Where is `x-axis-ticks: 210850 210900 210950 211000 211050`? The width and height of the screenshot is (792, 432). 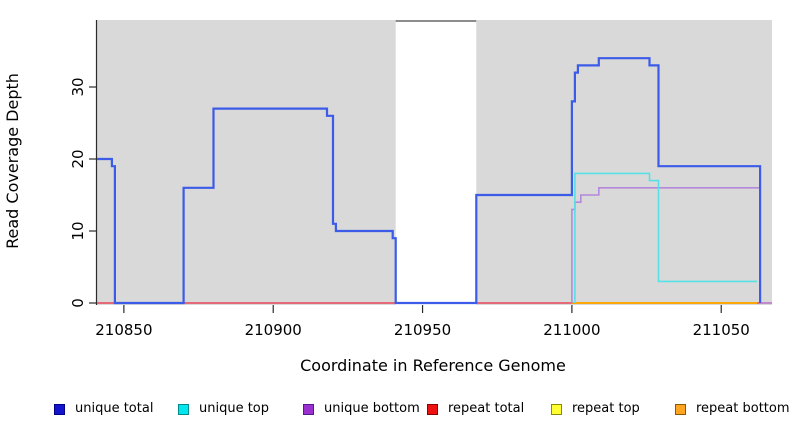 x-axis-ticks: 210850 210900 210950 211000 211050 is located at coordinates (422, 322).